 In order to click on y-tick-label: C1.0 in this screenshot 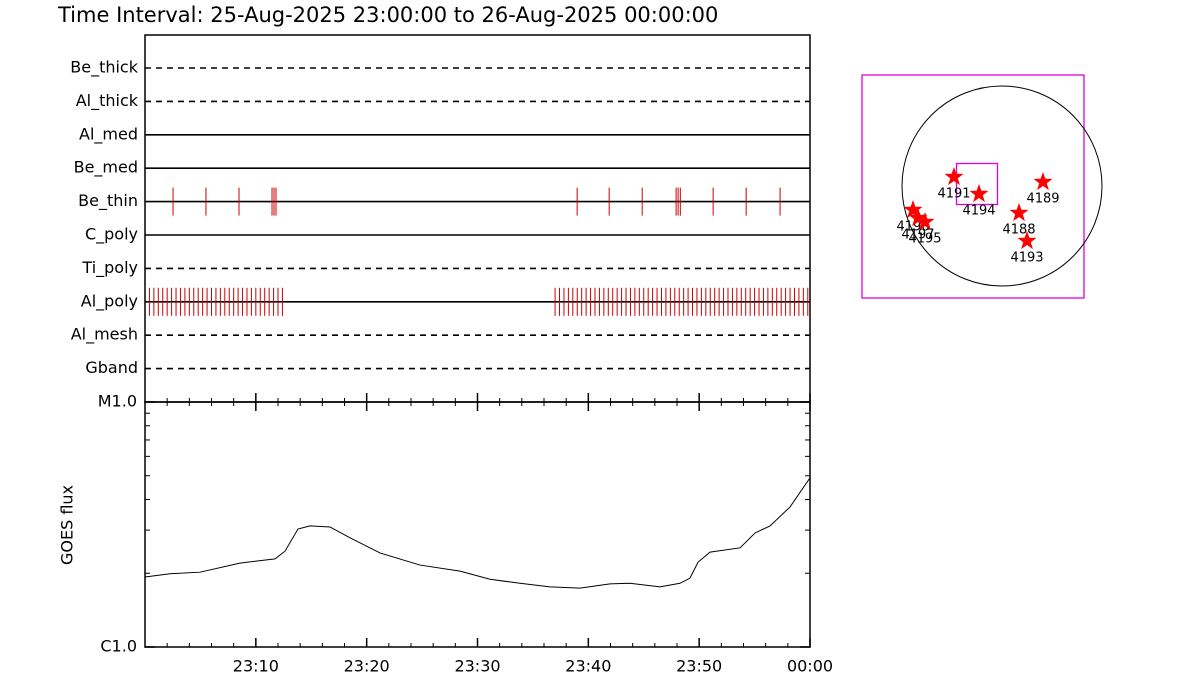, I will do `click(118, 646)`.